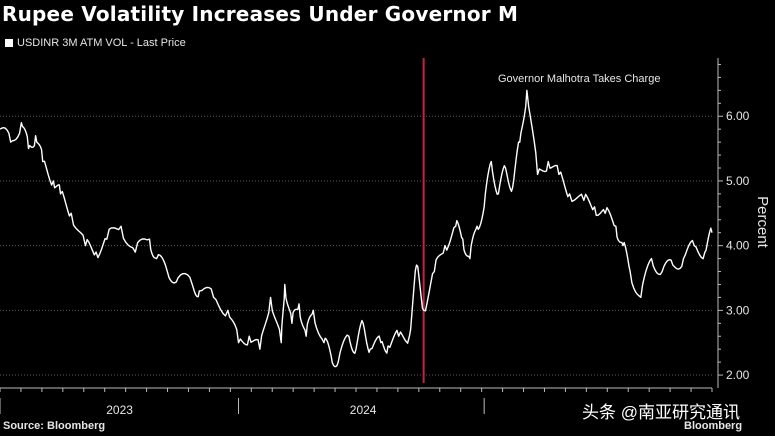 Image resolution: width=775 pixels, height=436 pixels. I want to click on legend-swatch, so click(9, 43).